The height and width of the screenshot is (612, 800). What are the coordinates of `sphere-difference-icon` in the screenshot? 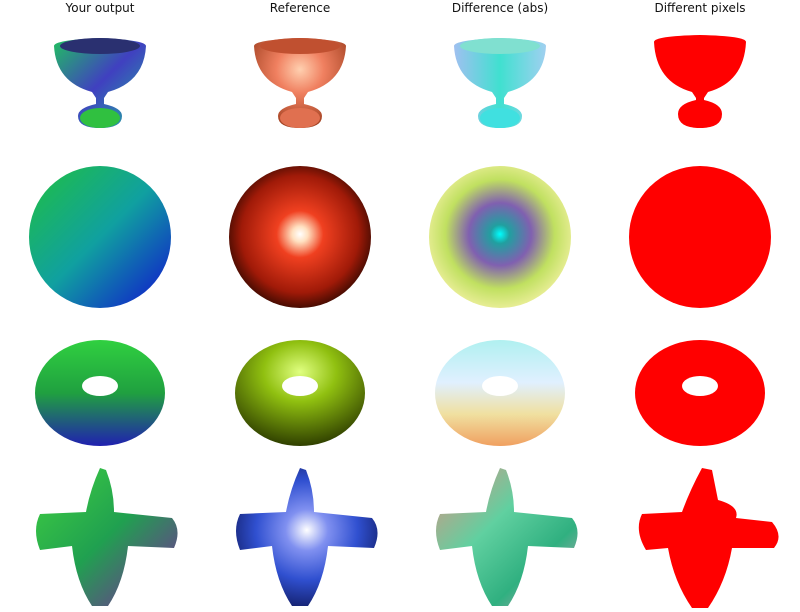 It's located at (500, 237).